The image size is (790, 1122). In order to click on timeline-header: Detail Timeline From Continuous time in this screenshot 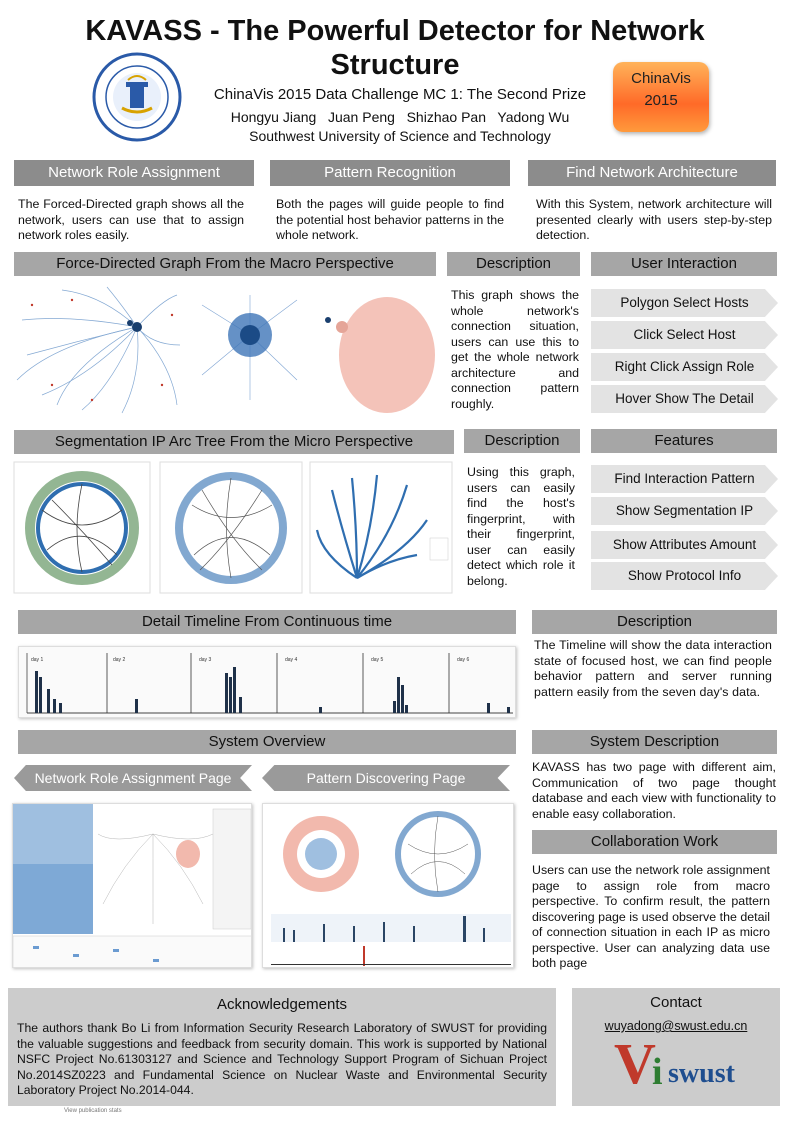, I will do `click(267, 622)`.